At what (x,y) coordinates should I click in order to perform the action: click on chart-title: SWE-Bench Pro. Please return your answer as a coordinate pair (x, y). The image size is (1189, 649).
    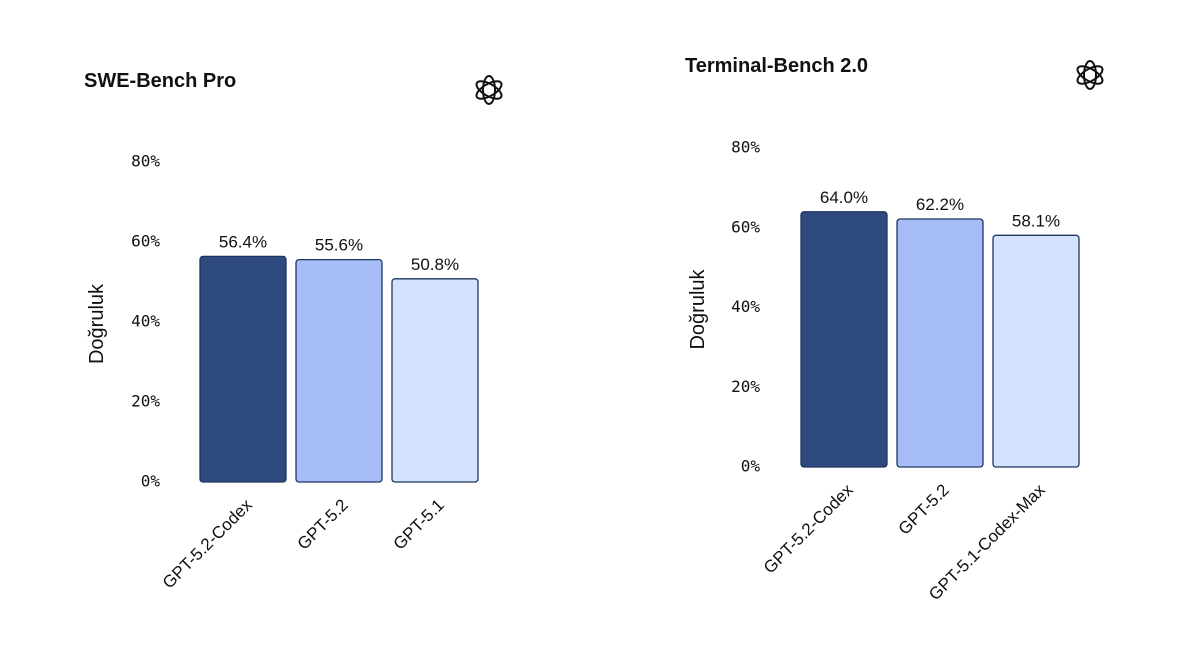
    Looking at the image, I should click on (160, 81).